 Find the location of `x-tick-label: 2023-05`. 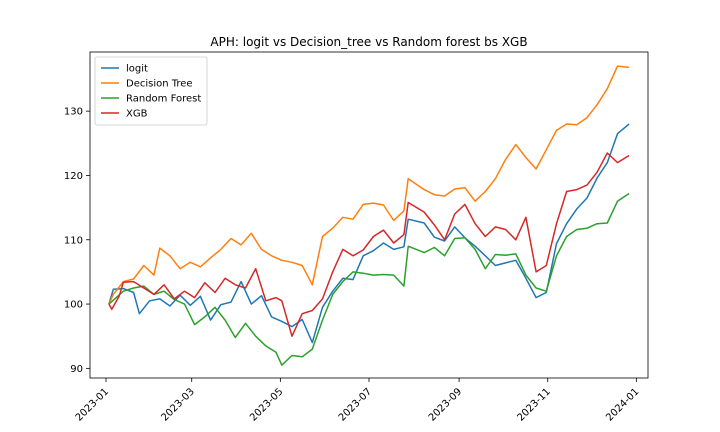

x-tick-label: 2023-05 is located at coordinates (266, 404).